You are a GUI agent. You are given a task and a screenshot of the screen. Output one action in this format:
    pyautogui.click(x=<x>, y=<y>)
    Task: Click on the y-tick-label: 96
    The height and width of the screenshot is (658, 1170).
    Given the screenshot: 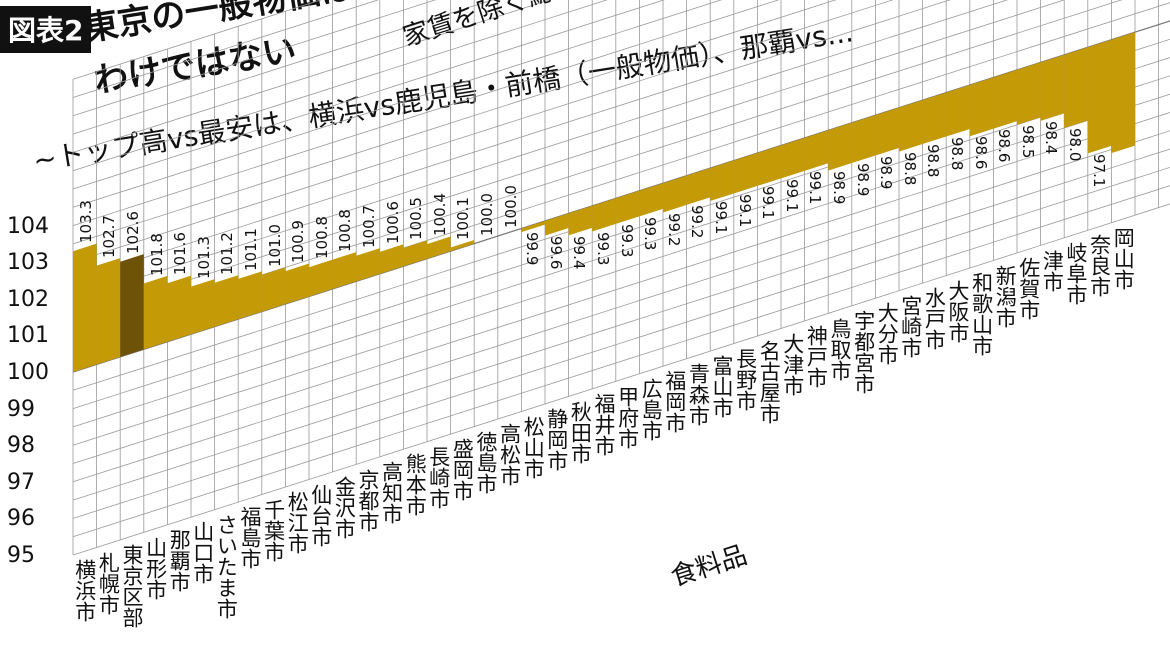 What is the action you would take?
    pyautogui.click(x=21, y=519)
    